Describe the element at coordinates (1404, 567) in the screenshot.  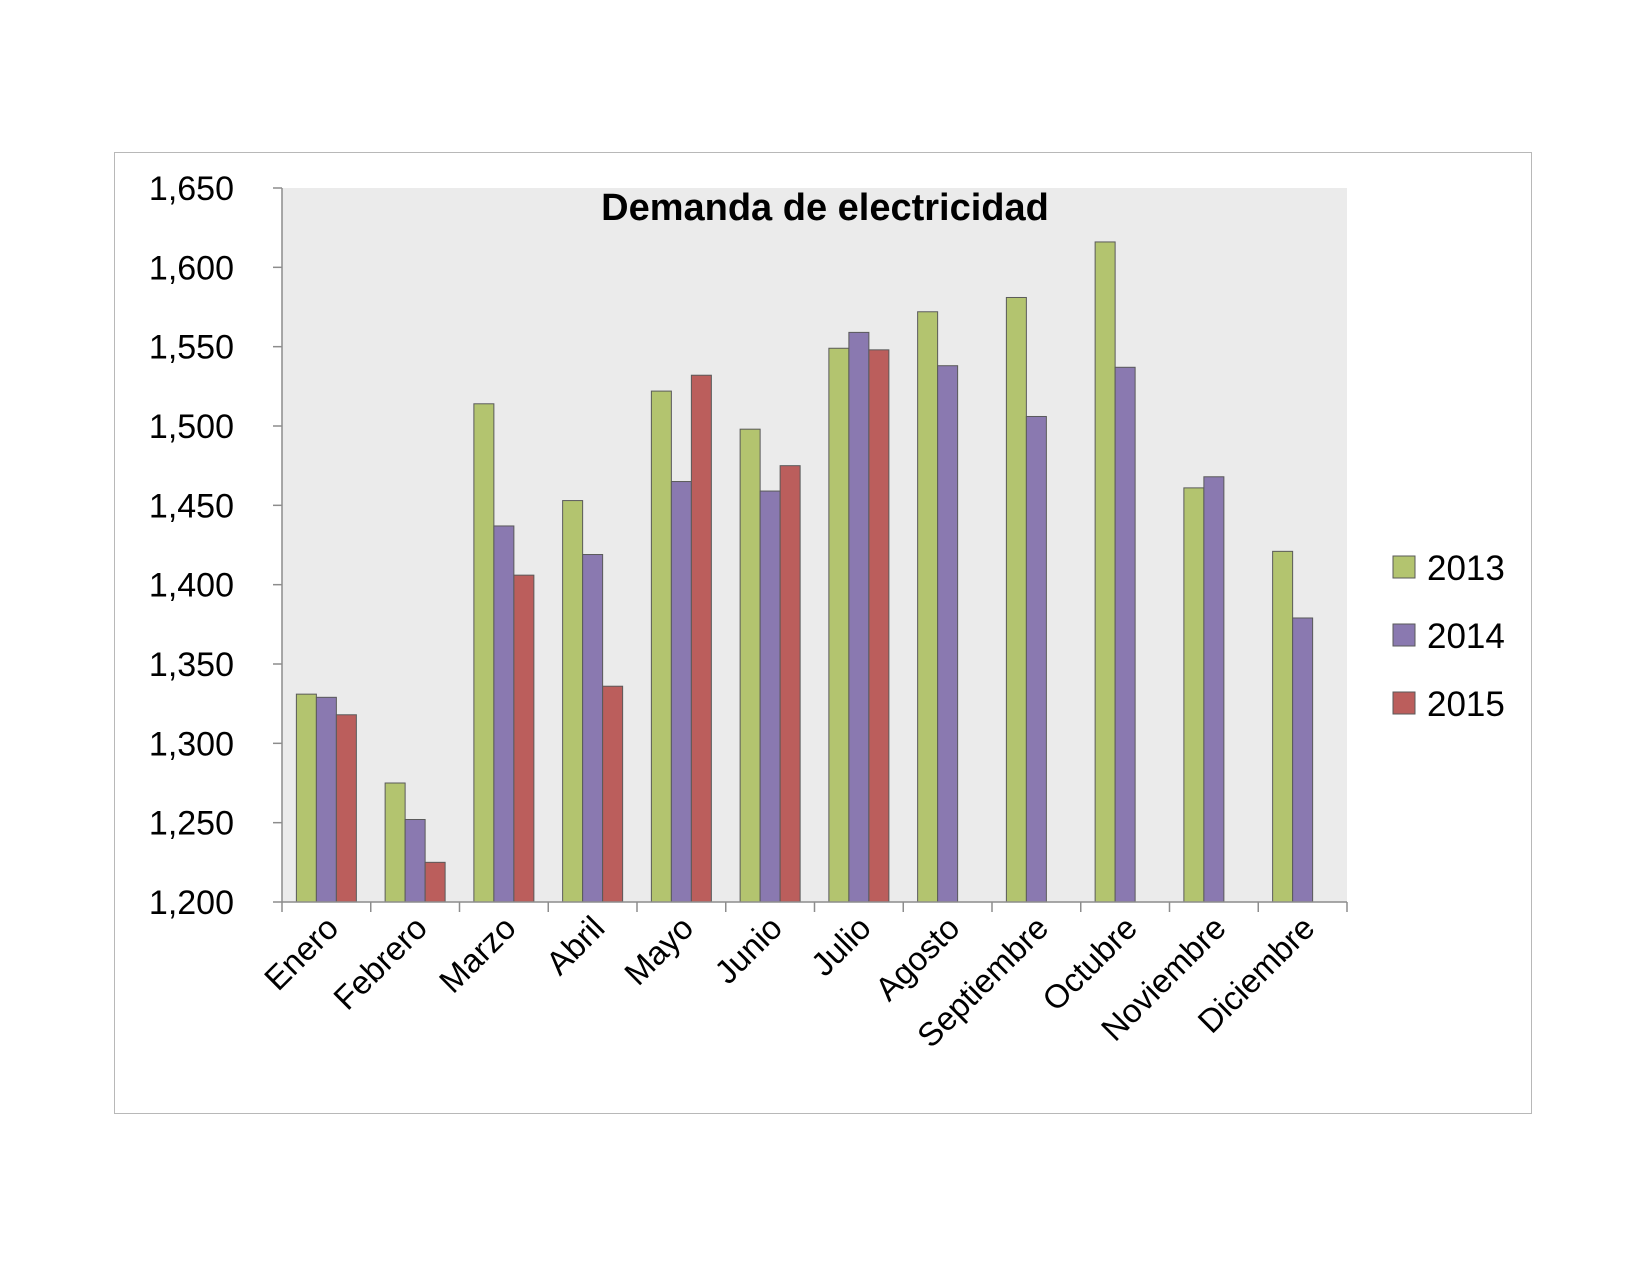
I see `legend-swatch-2013` at that location.